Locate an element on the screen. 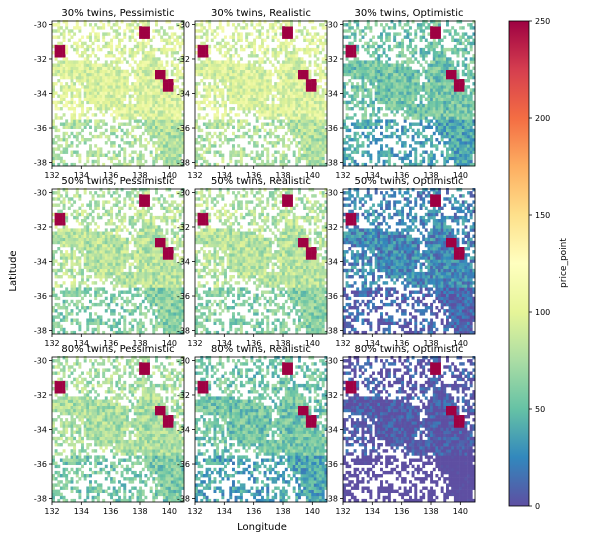 The image size is (601, 541). x-tick-label: 140 is located at coordinates (460, 175).